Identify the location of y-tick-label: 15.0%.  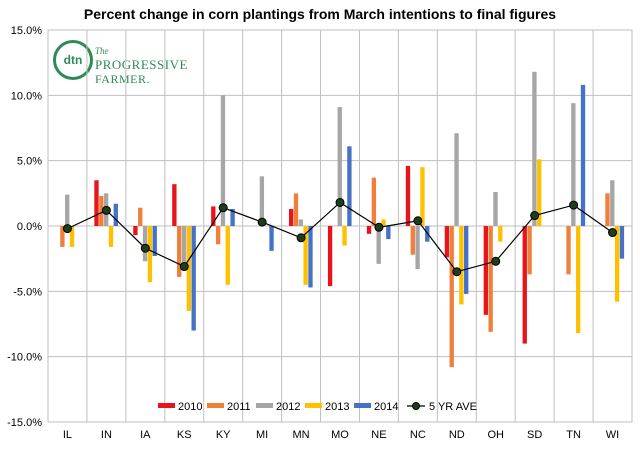
(26, 31).